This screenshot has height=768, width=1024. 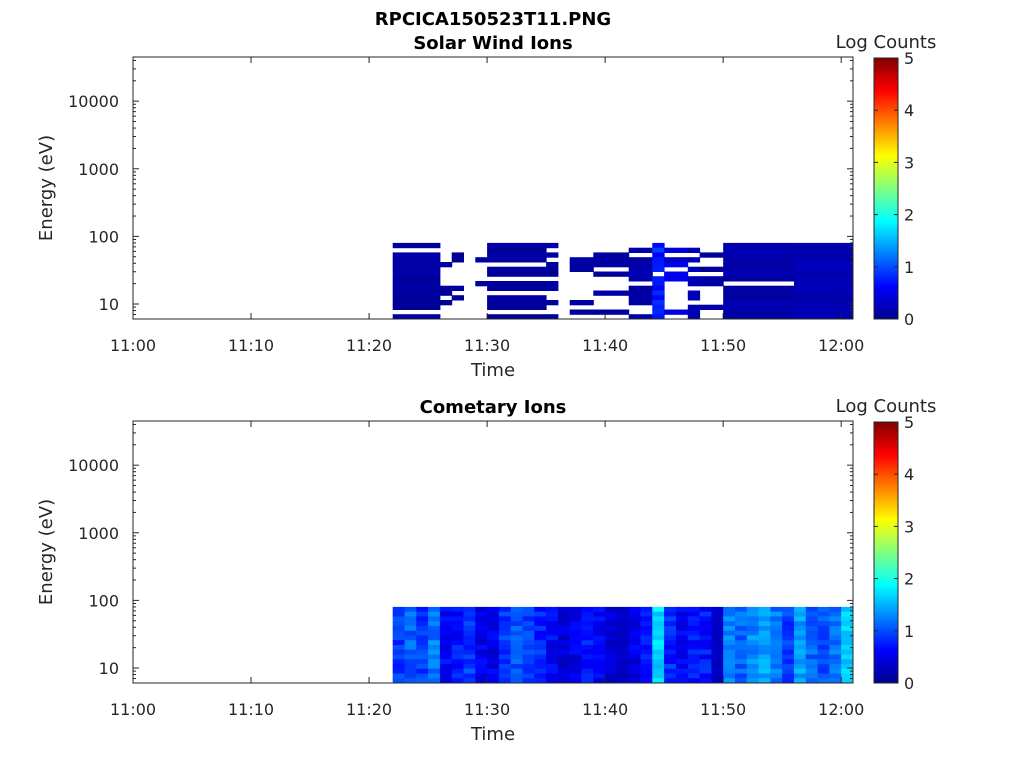 I want to click on y-tick-label: 100, so click(x=103, y=600).